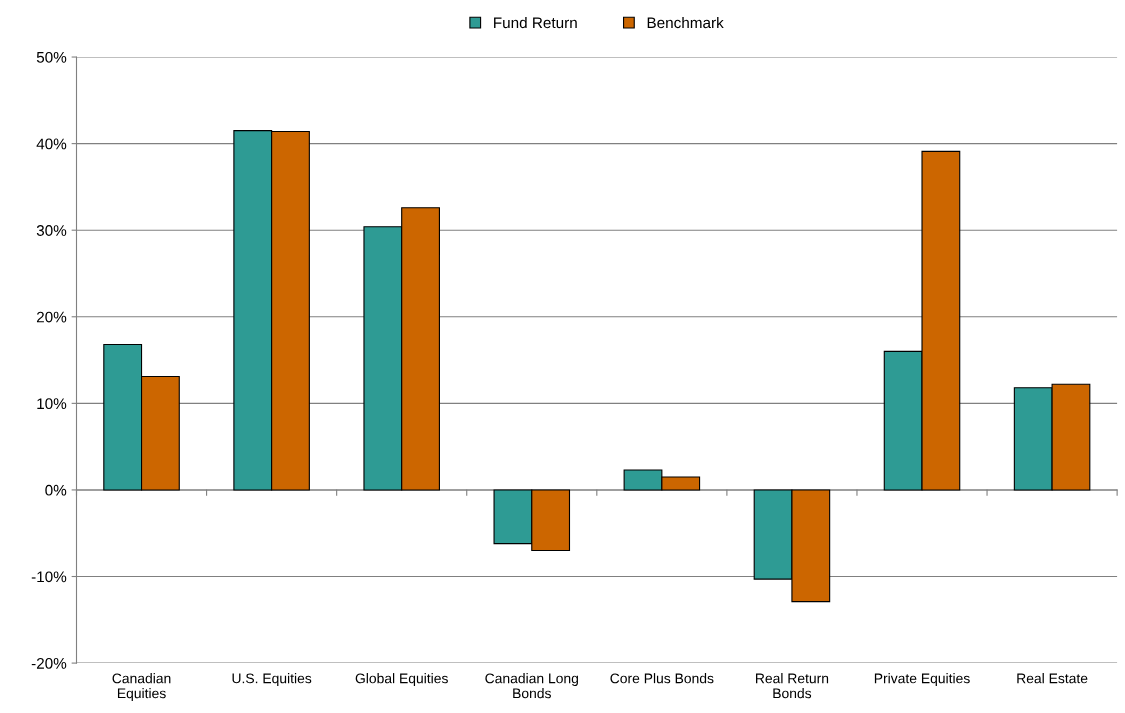  Describe the element at coordinates (141, 687) in the screenshot. I see `x-tick-label: Canadian Equities` at that location.